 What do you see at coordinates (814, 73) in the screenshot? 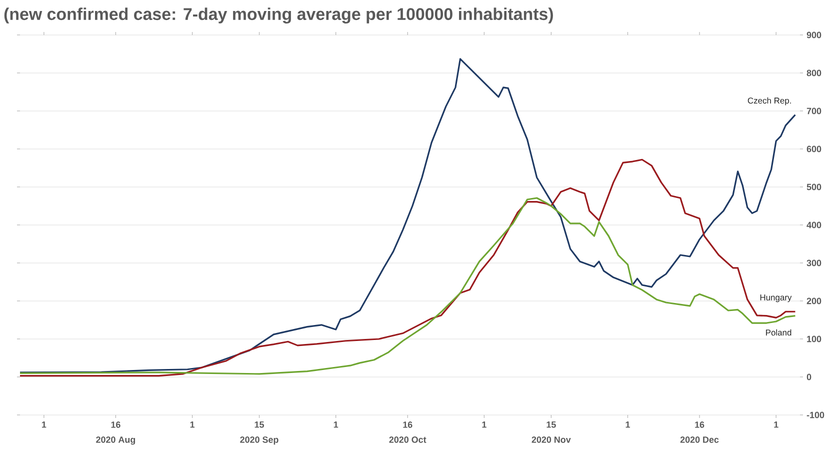
I see `y-tick-label: 800` at bounding box center [814, 73].